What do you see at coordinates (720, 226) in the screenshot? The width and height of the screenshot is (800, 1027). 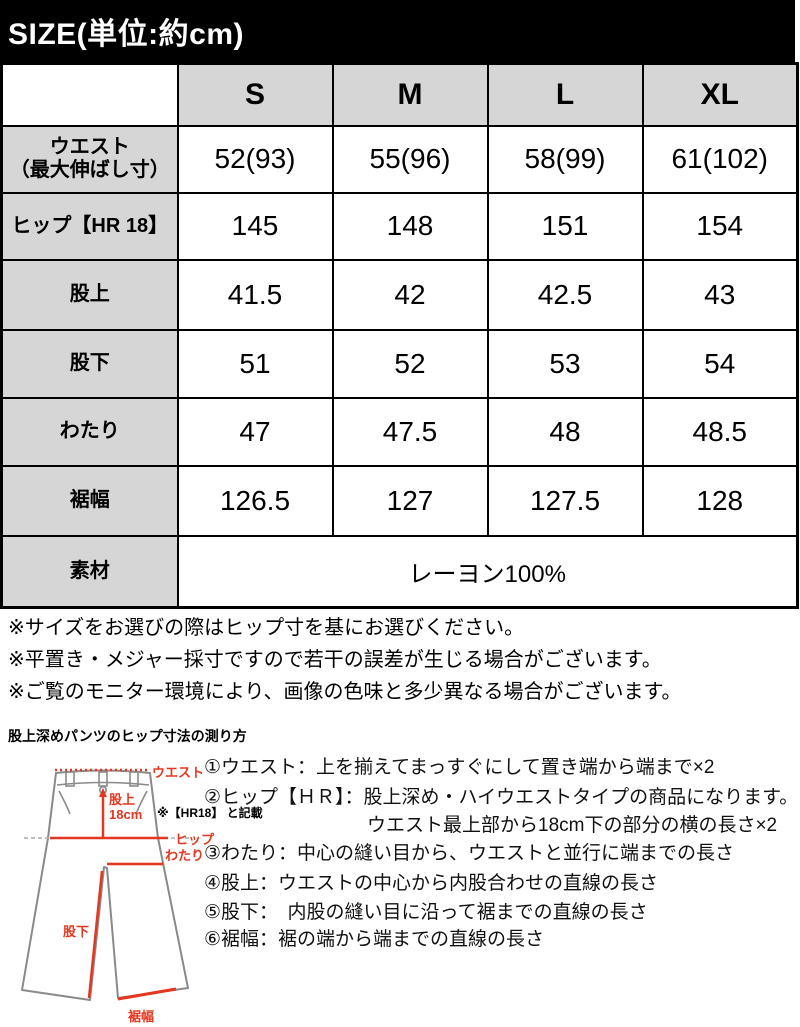 I see `cell-hip-xl: 154` at bounding box center [720, 226].